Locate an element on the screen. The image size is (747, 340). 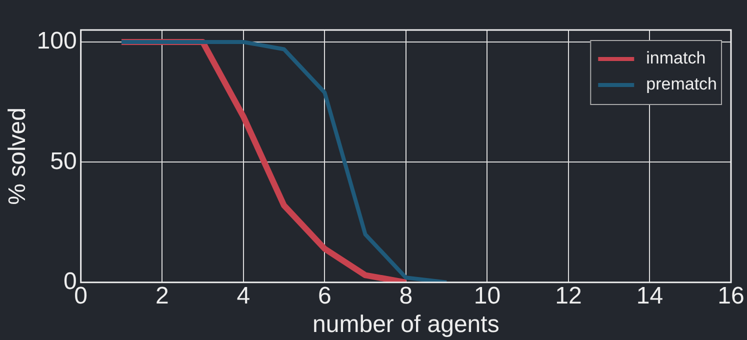
legend-label: prematch is located at coordinates (682, 84).